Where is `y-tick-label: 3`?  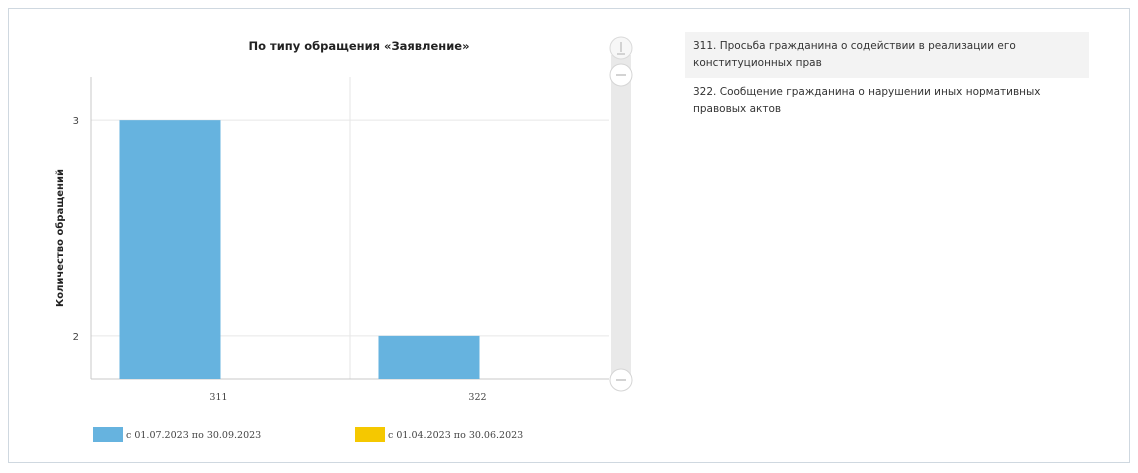
y-tick-label: 3 is located at coordinates (76, 121).